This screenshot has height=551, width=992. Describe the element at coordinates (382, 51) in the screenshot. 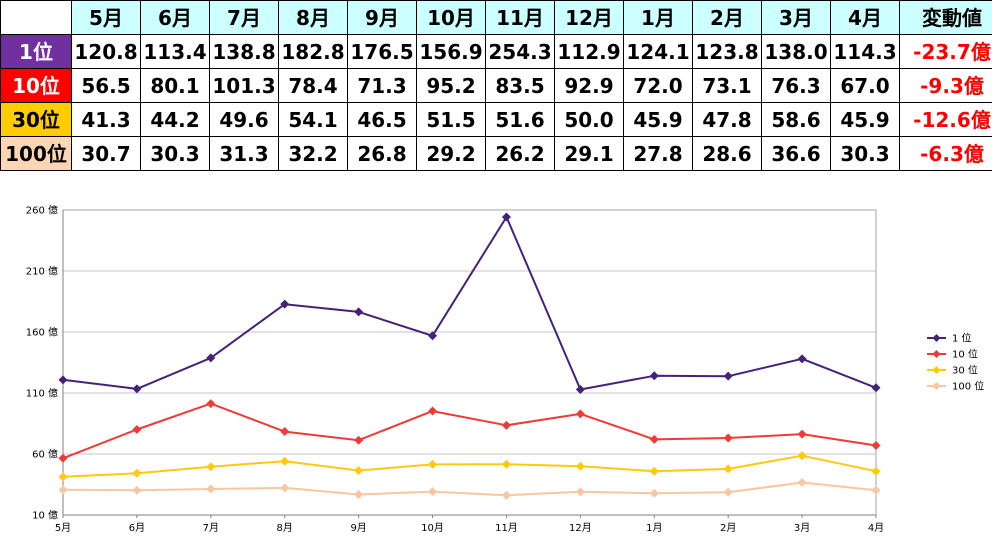

I see `value-cell: 176.5` at that location.